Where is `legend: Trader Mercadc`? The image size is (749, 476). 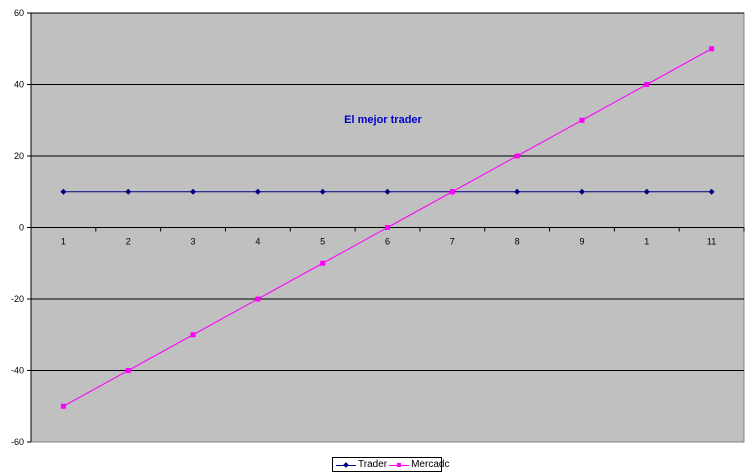
legend: Trader Mercadc is located at coordinates (390, 464).